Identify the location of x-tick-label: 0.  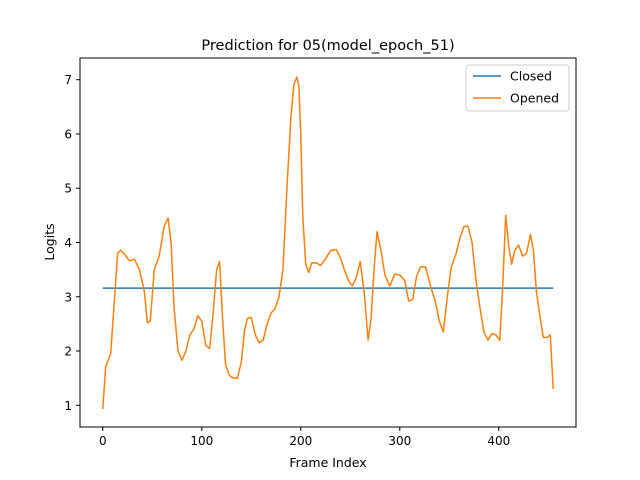
(103, 441).